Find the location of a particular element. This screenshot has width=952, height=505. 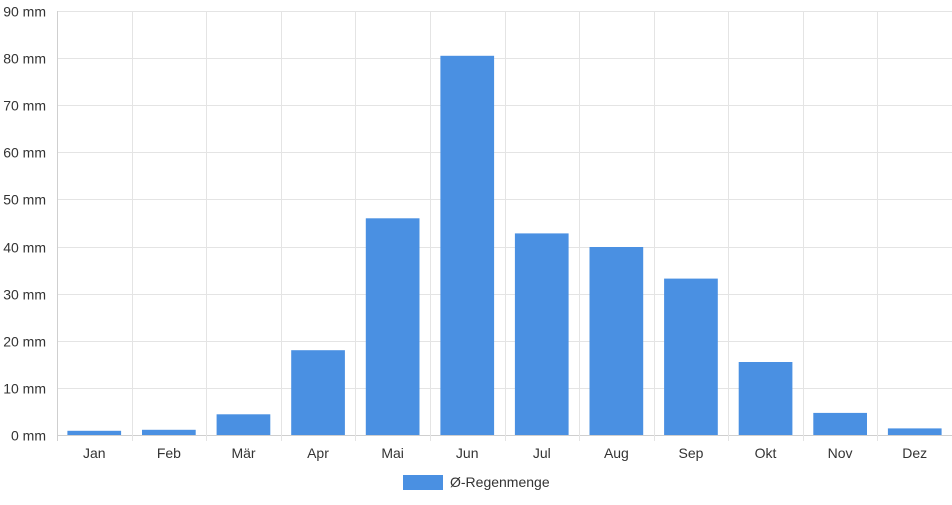

x-tick-label: Apr is located at coordinates (318, 453).